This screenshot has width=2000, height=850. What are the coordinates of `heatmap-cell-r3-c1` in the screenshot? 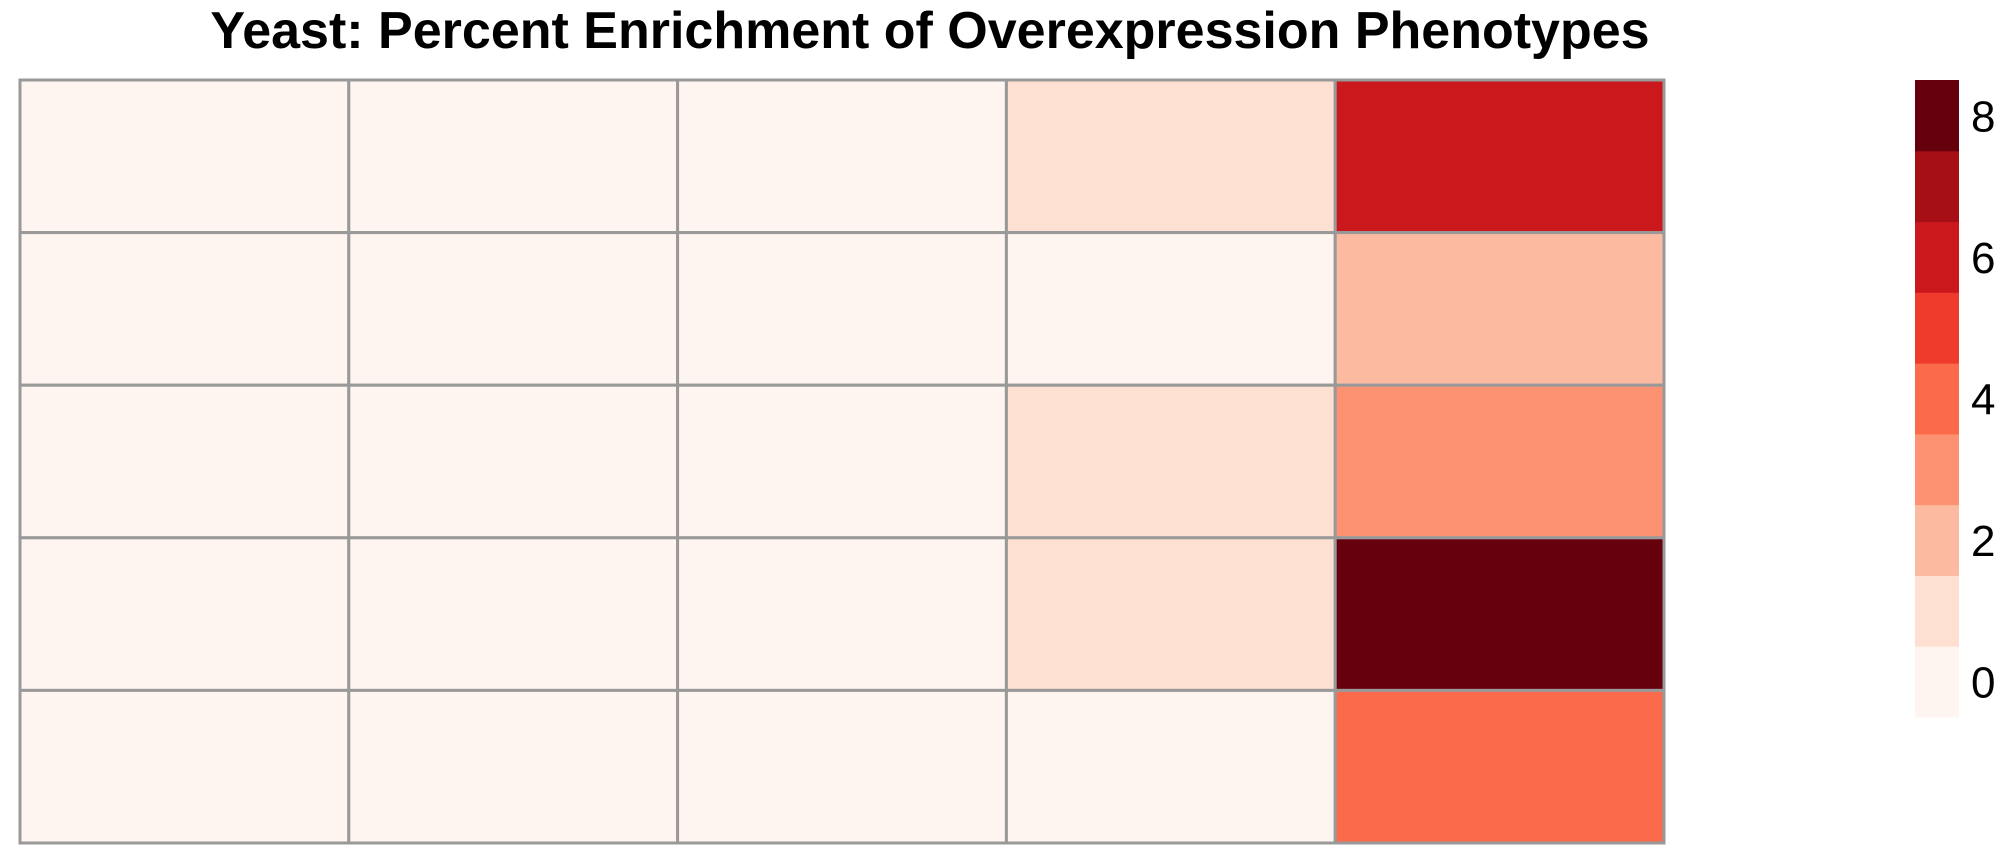 It's located at (184, 461).